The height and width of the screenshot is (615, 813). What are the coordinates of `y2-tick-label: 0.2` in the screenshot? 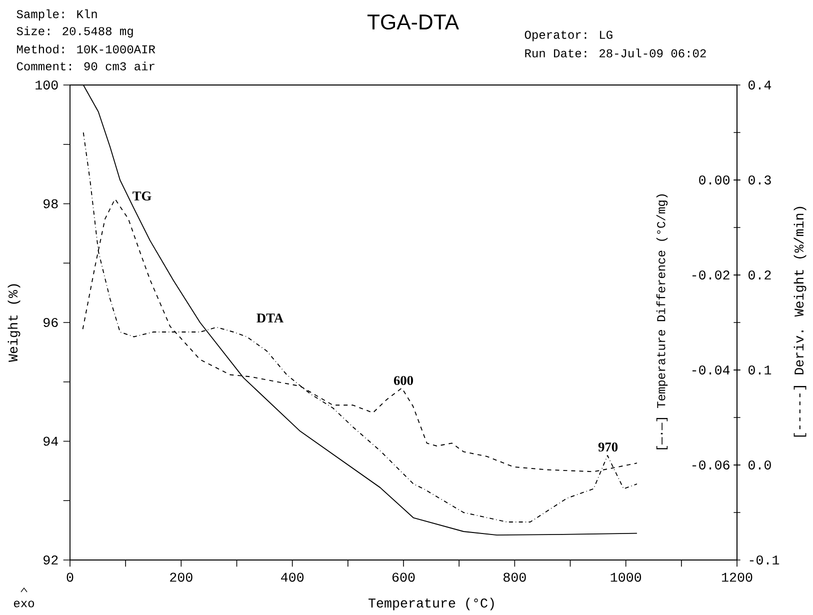 It's located at (759, 275).